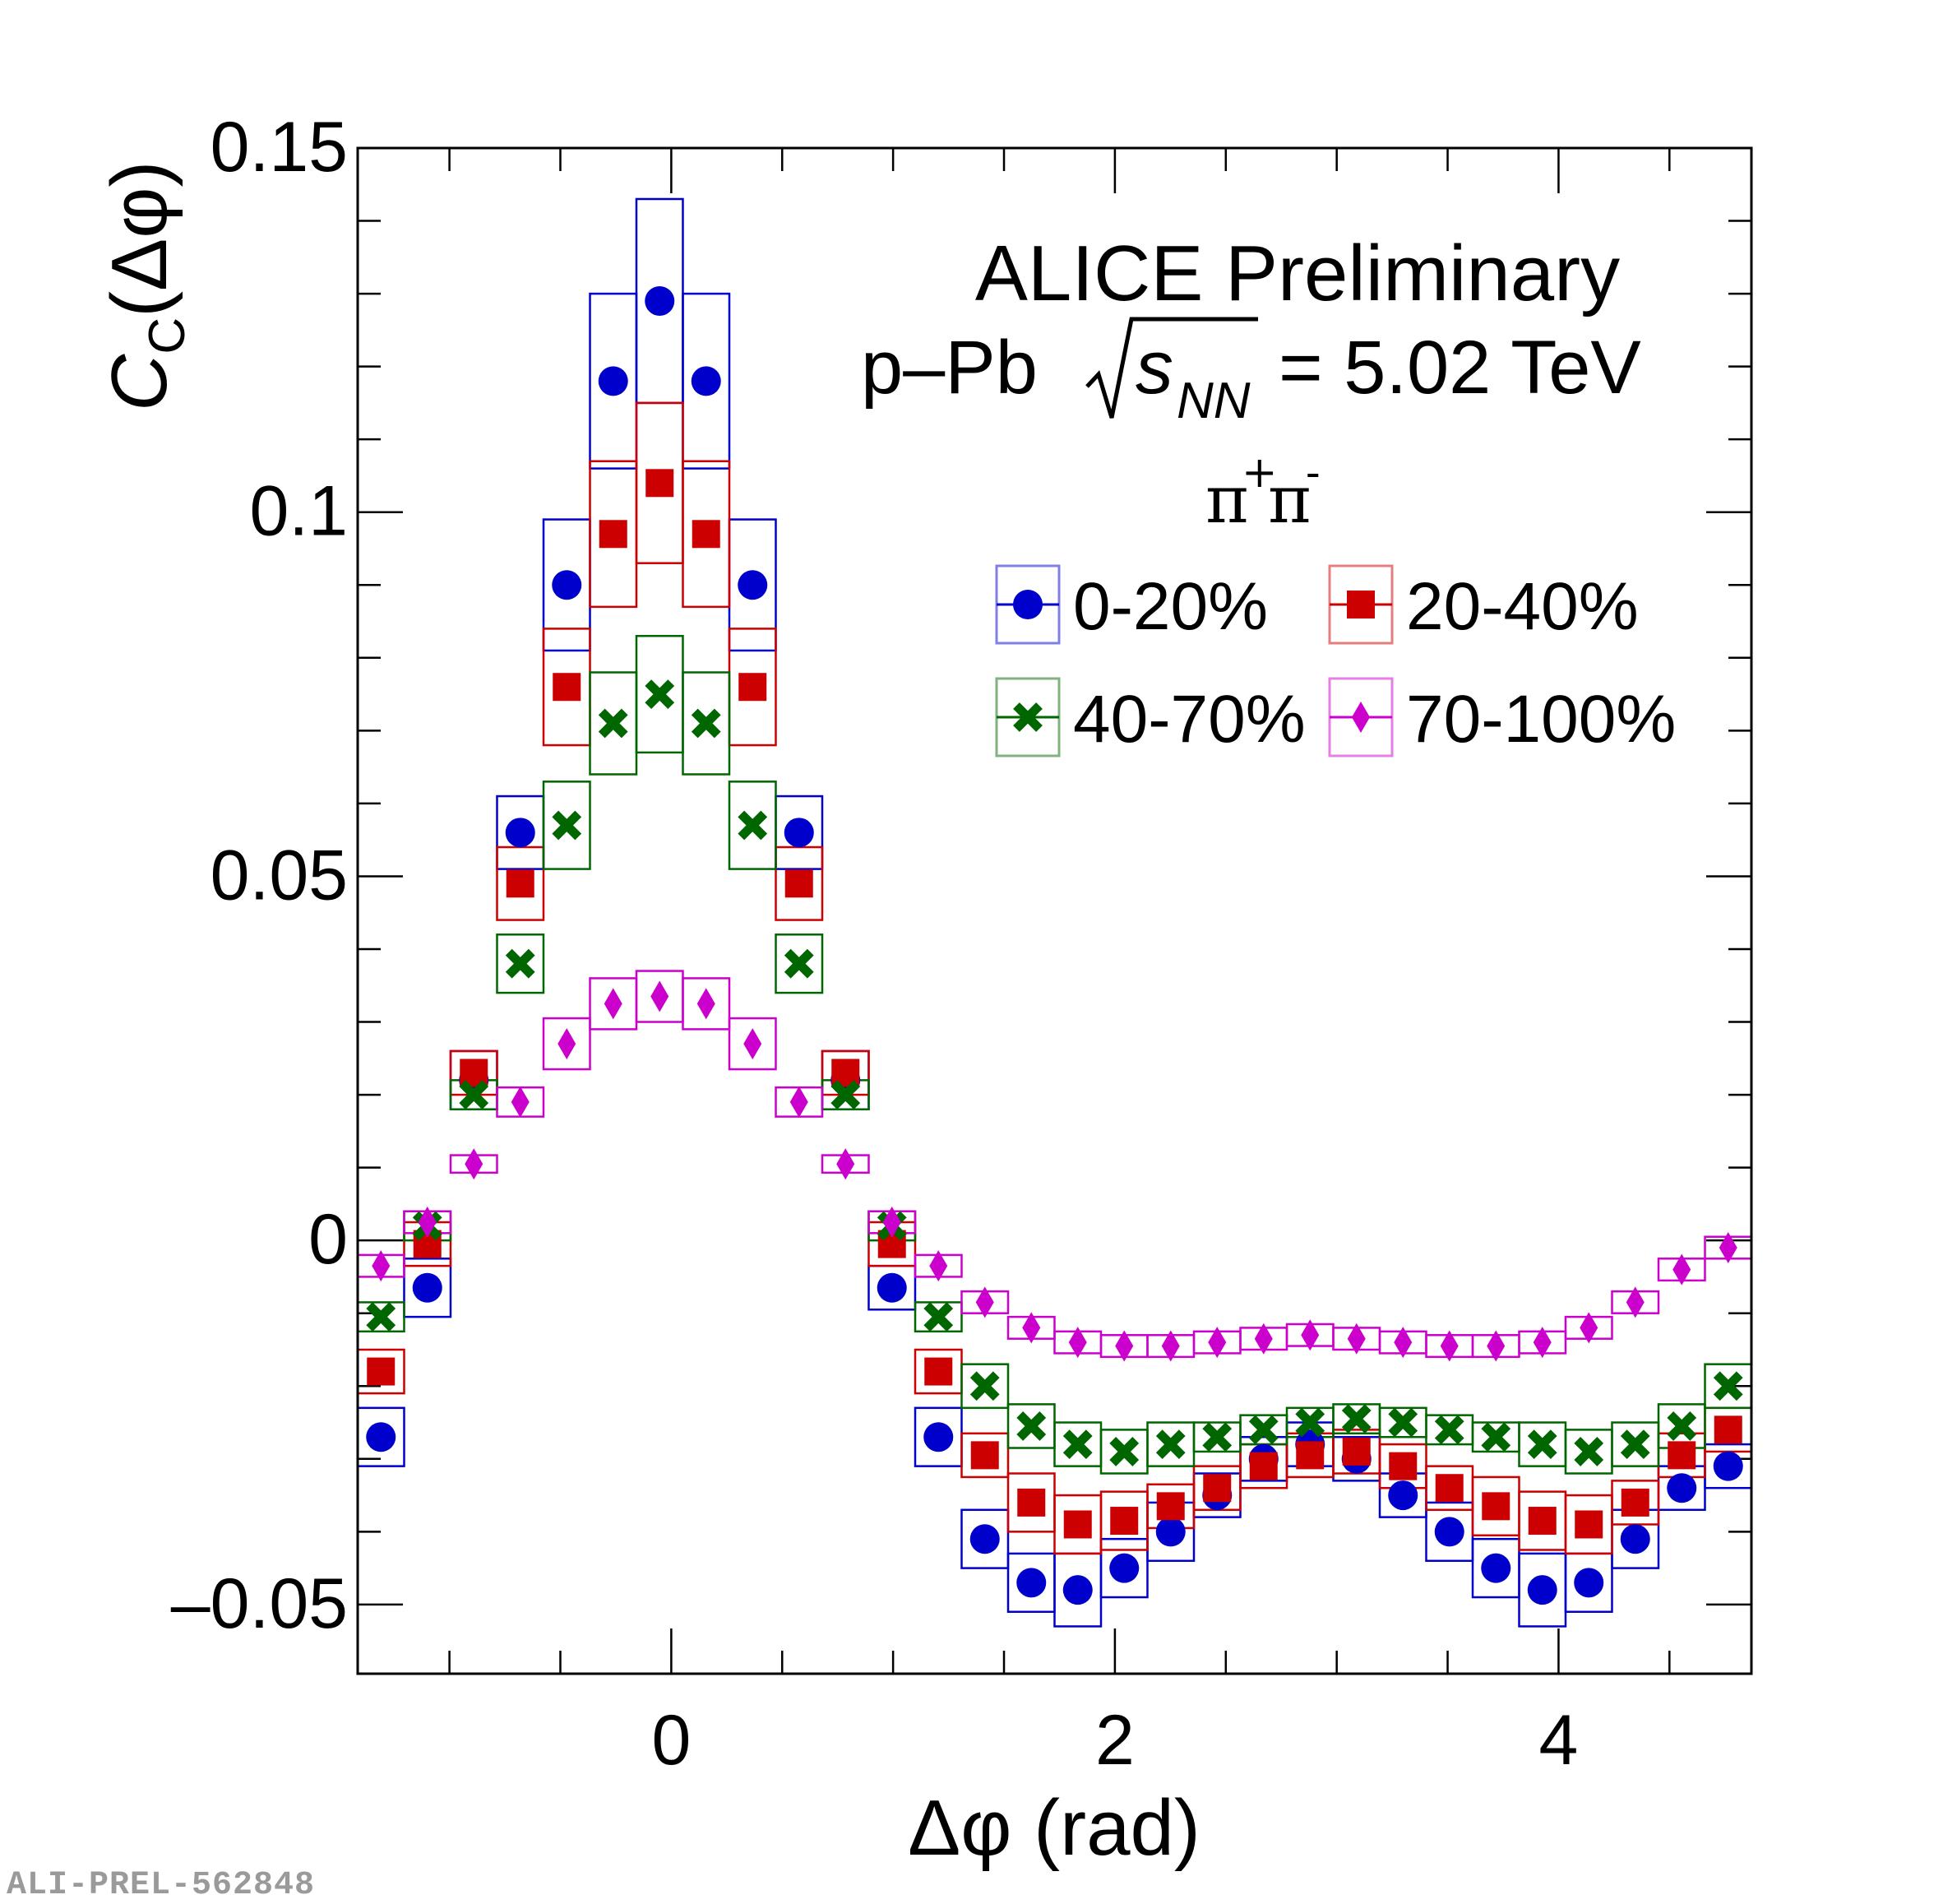 This screenshot has width=1943, height=1904. What do you see at coordinates (1361, 717) in the screenshot?
I see `legend-marker-70-100pct` at bounding box center [1361, 717].